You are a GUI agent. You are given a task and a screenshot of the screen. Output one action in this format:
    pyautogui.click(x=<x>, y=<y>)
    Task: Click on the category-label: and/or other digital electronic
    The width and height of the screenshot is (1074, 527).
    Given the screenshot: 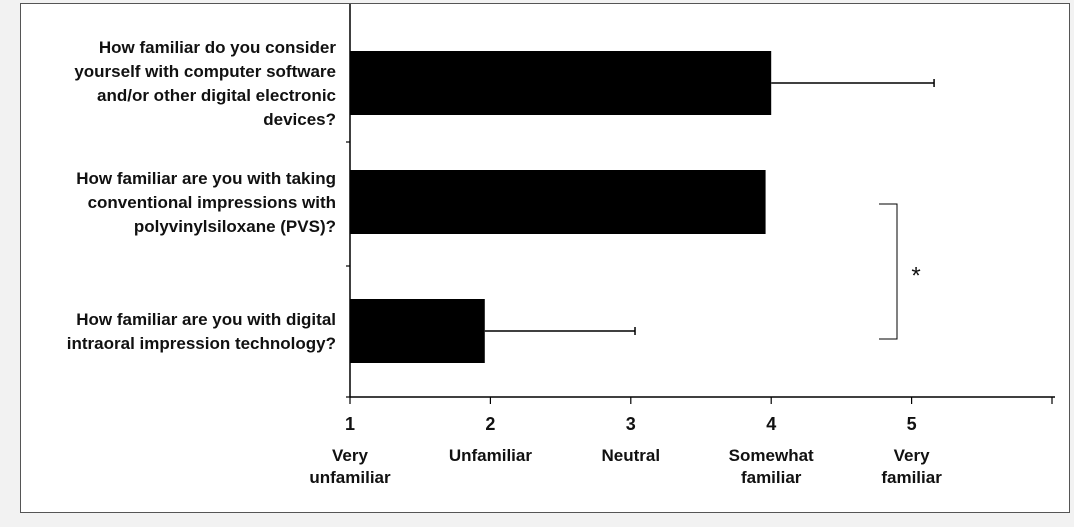 What is the action you would take?
    pyautogui.click(x=216, y=95)
    